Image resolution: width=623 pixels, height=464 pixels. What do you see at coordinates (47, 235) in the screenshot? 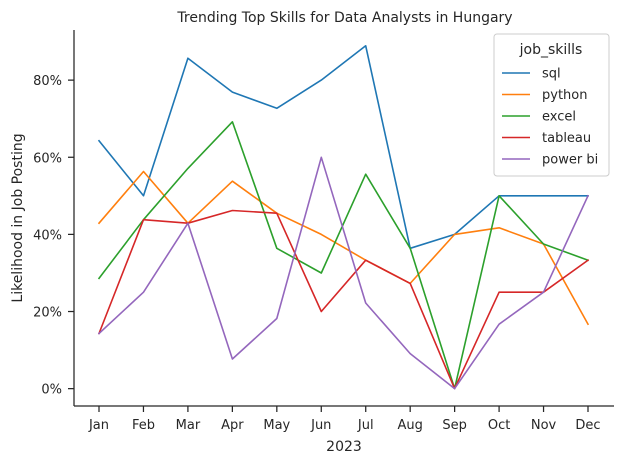
I see `y-tick-label: 40%` at bounding box center [47, 235].